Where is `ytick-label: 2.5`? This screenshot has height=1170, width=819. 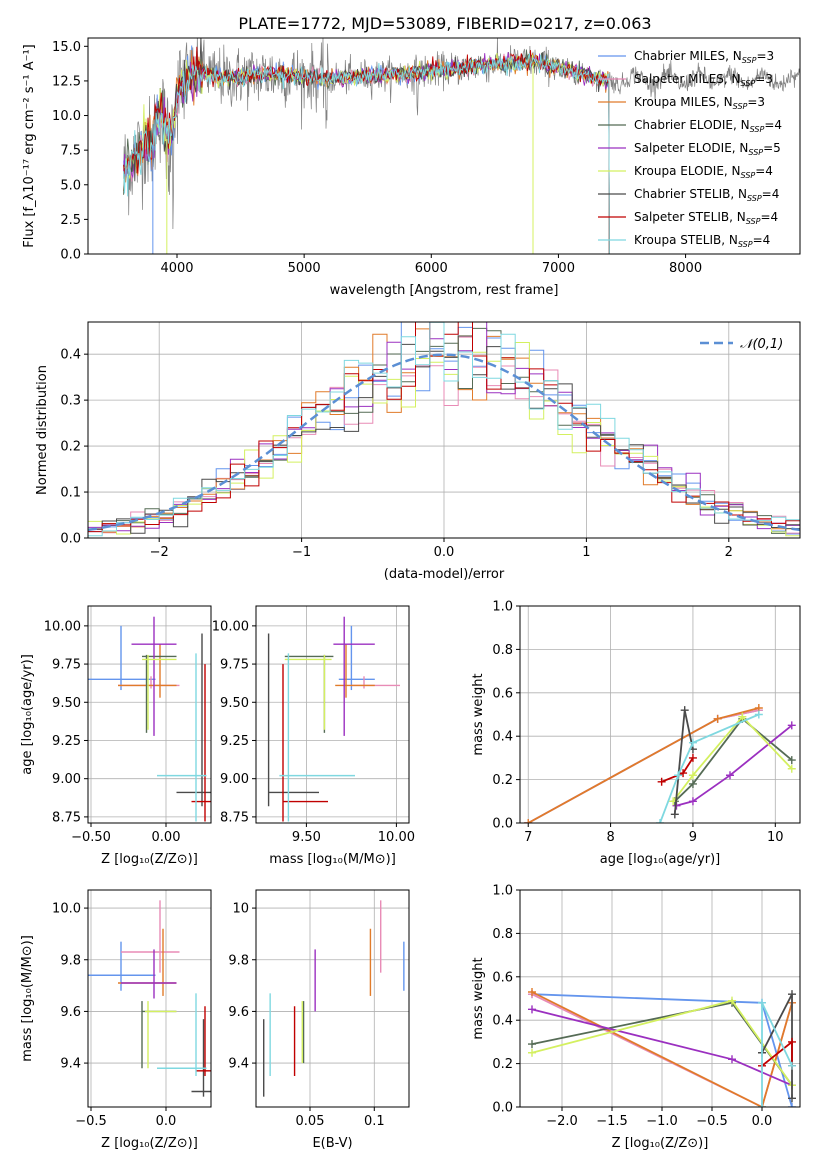
ytick-label: 2.5 is located at coordinates (70, 220).